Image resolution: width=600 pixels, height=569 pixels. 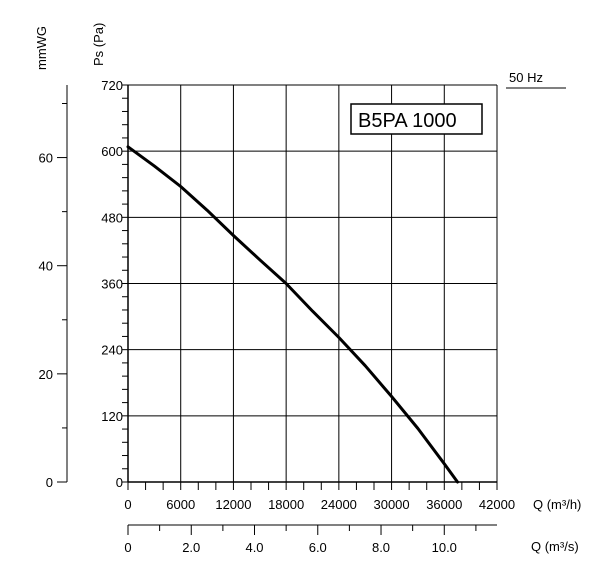 I want to click on y-axis-title-pa: Ps (Pa), so click(x=98, y=44).